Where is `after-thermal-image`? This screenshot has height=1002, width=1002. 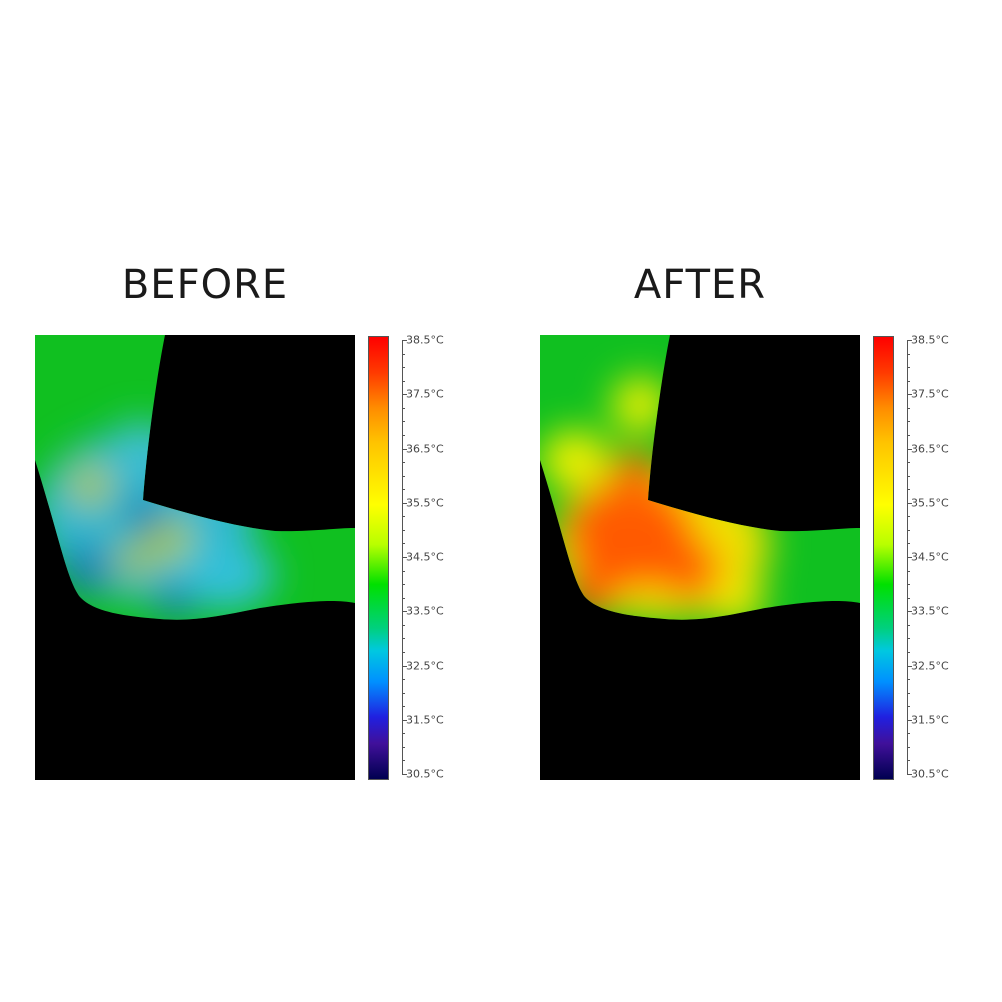
after-thermal-image is located at coordinates (700, 557).